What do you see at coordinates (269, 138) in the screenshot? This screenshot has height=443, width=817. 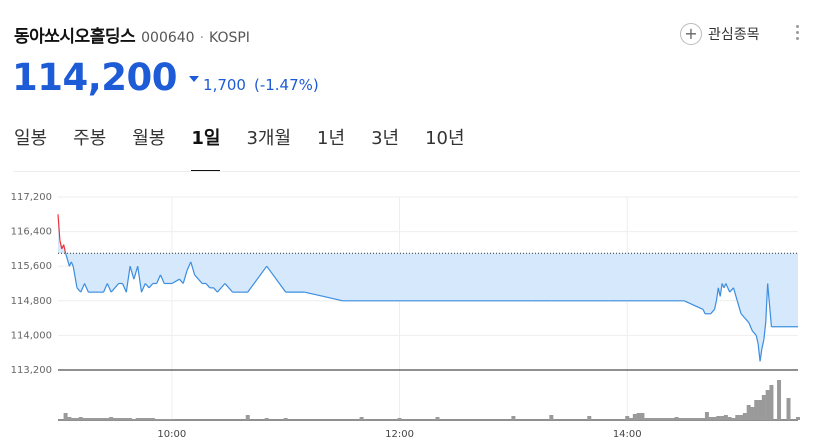 I see `tab-3month: 3개월` at bounding box center [269, 138].